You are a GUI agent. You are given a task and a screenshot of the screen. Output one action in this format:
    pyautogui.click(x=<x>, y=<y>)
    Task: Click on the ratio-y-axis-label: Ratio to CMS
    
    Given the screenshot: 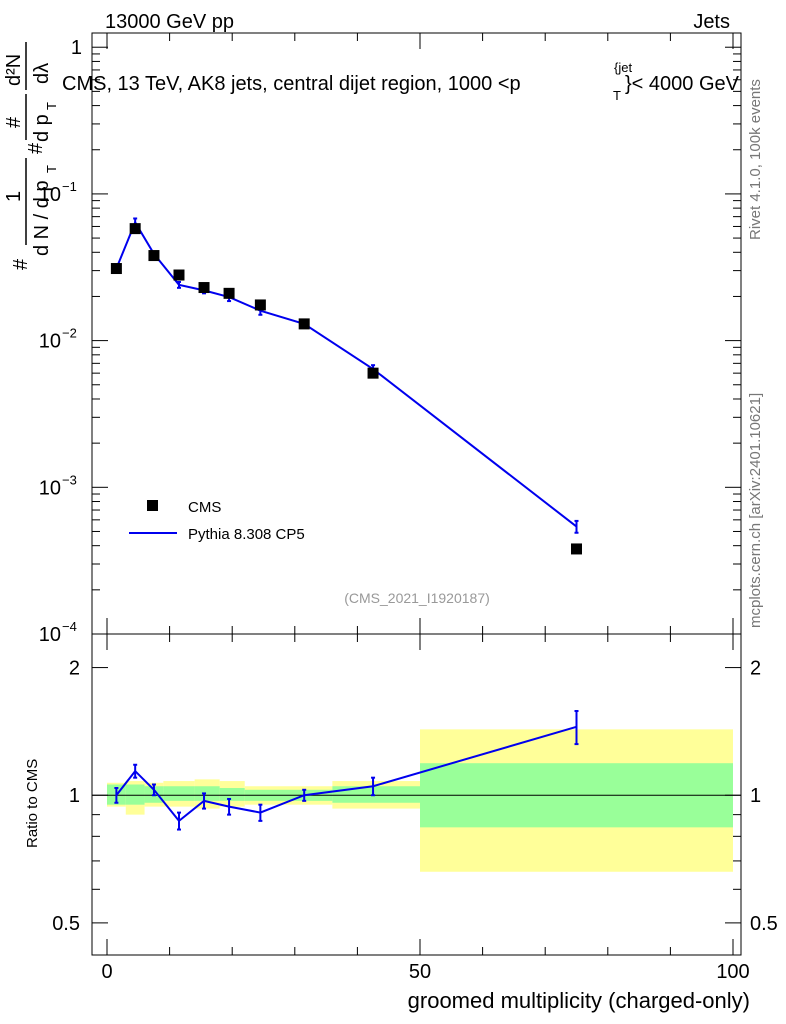 What is the action you would take?
    pyautogui.click(x=32, y=803)
    